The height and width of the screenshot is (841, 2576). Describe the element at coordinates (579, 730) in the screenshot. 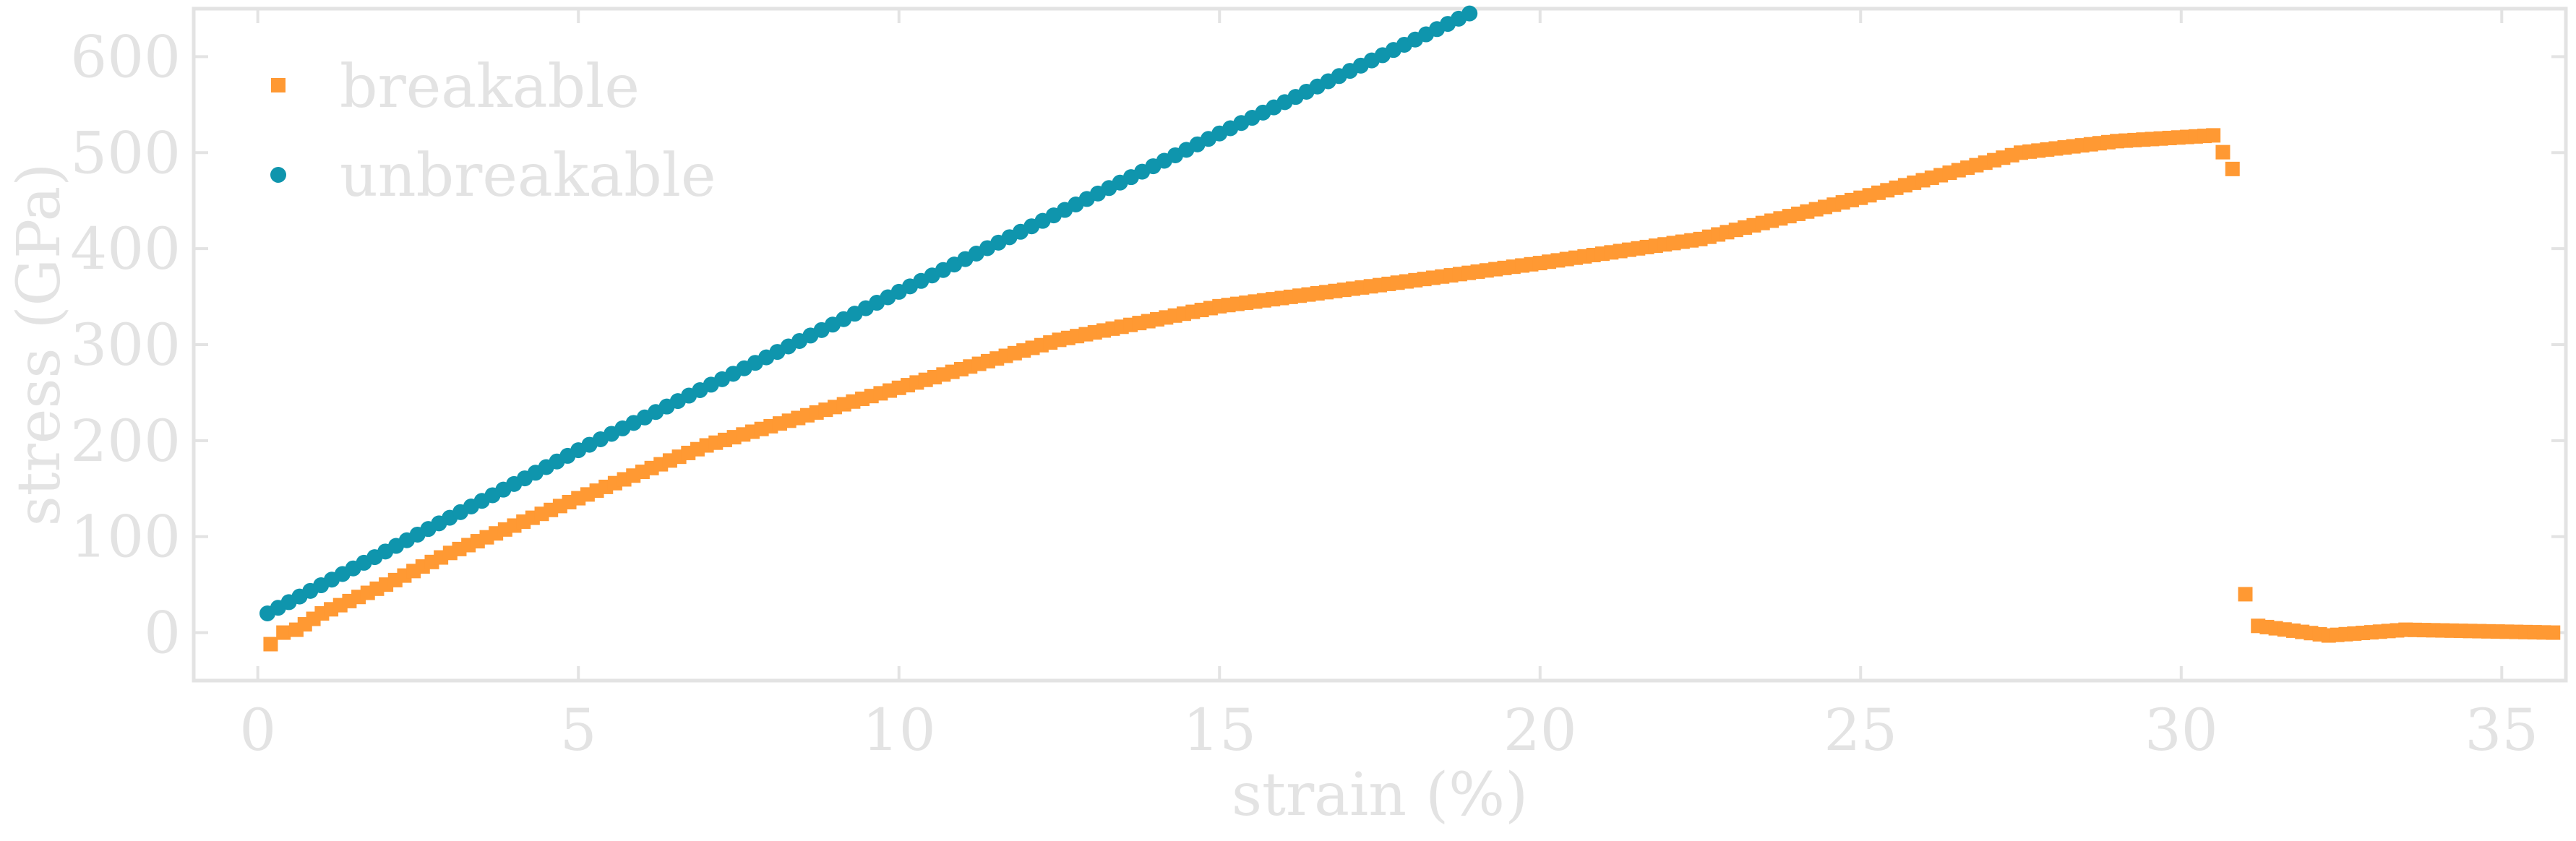

I see `x-tick-label: 5` at that location.